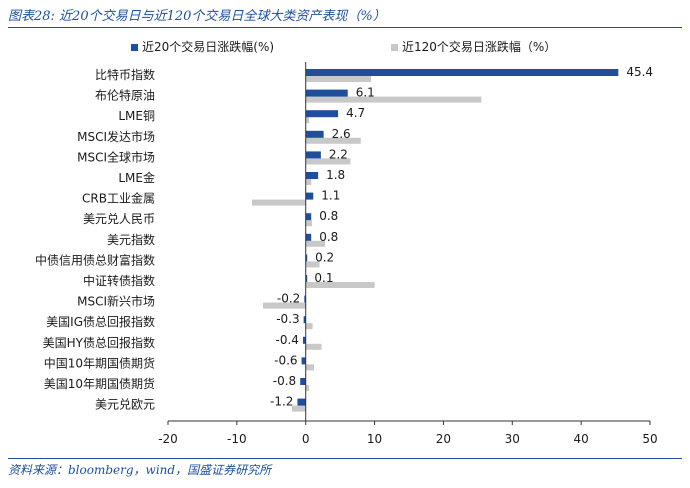 This screenshot has height=488, width=690. Describe the element at coordinates (99, 383) in the screenshot. I see `category-label: 美国10年期国债期货` at that location.